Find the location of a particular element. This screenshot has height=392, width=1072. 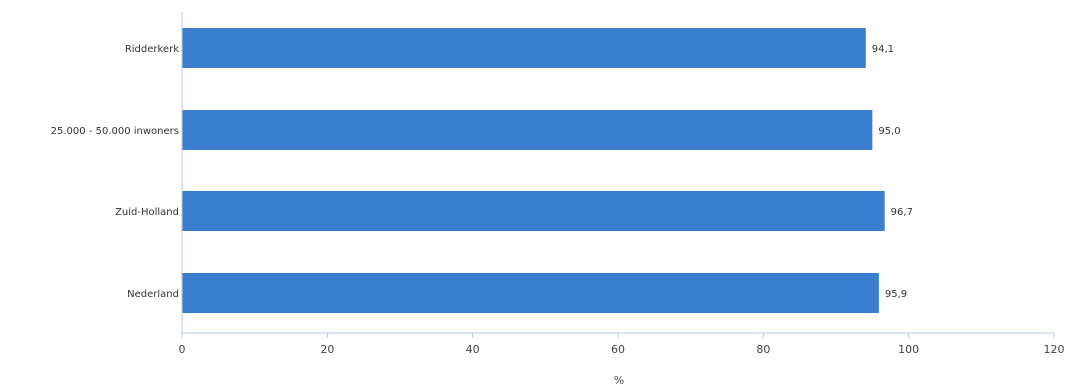

category-label-0: Ridderkerk is located at coordinates (152, 49).